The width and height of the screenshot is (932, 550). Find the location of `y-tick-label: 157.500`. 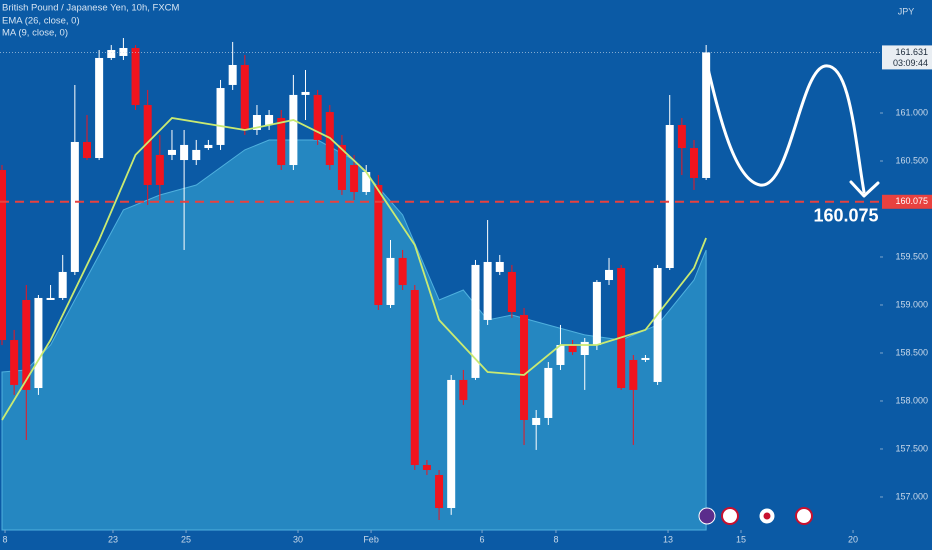

y-tick-label: 157.500 is located at coordinates (911, 448).